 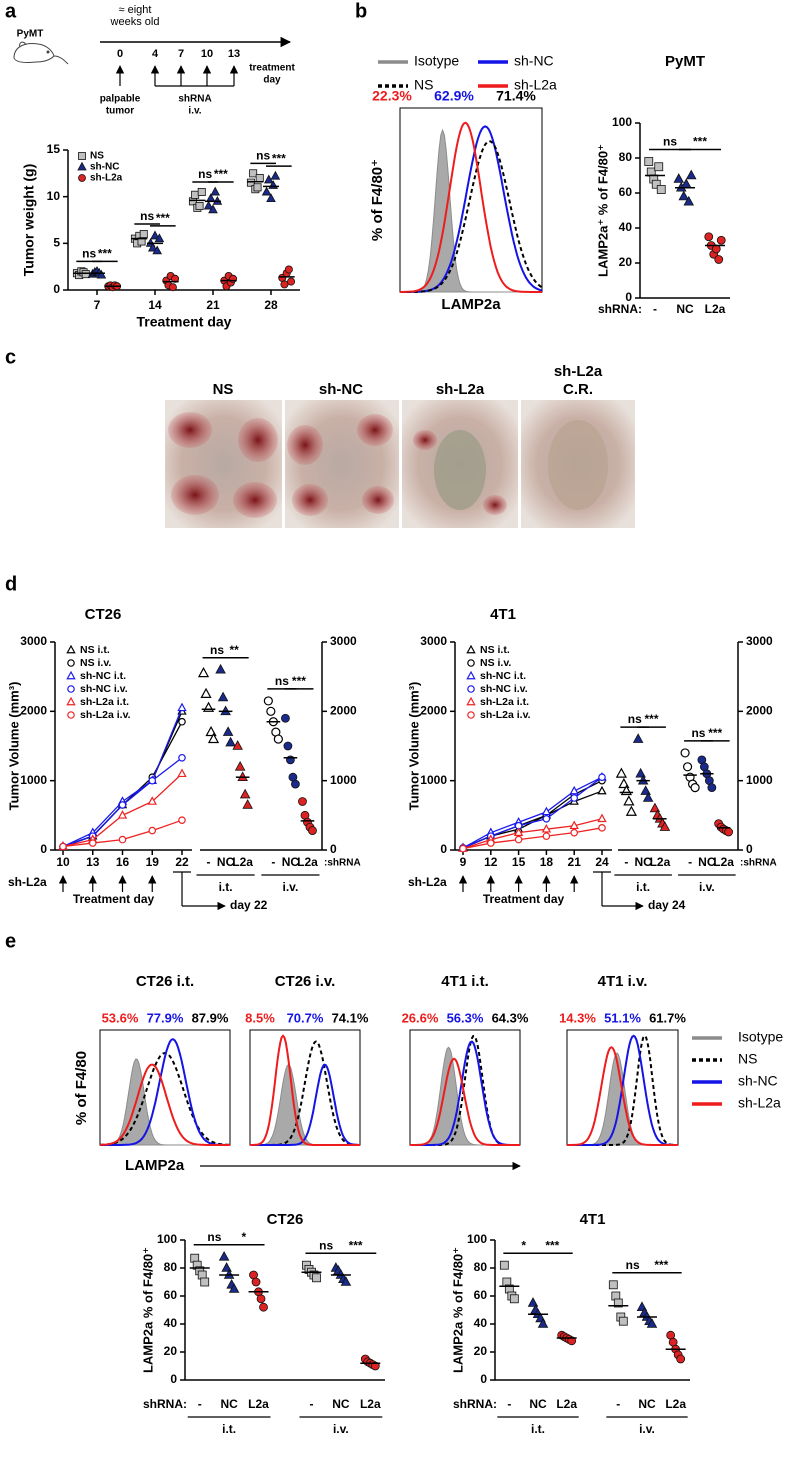 I want to click on start-label: tumor, so click(x=120, y=111).